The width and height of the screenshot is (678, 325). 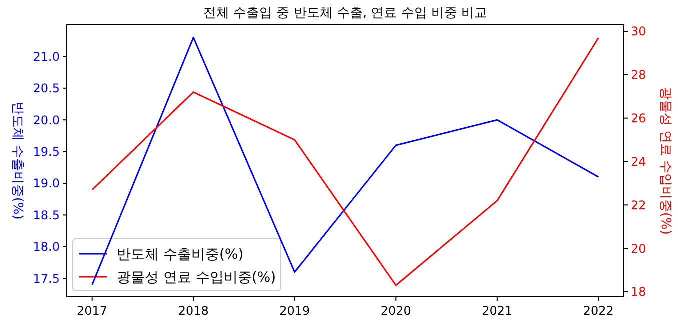 I want to click on y-tick-label: 20.0, so click(x=46, y=120).